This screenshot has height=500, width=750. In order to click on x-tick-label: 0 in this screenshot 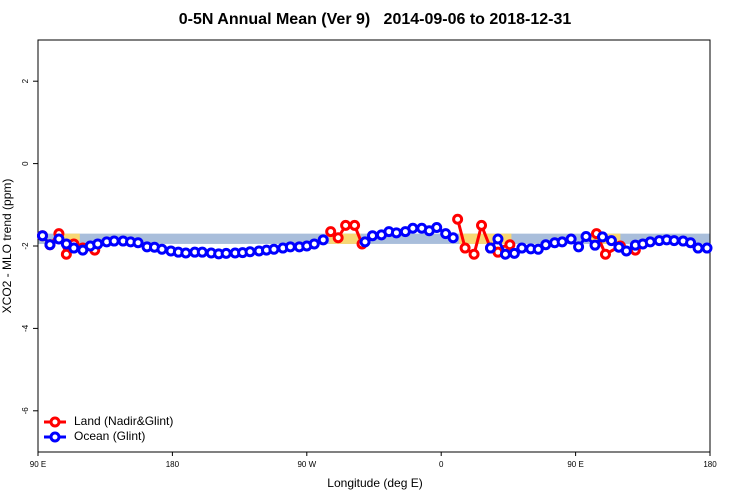, I will do `click(441, 464)`.